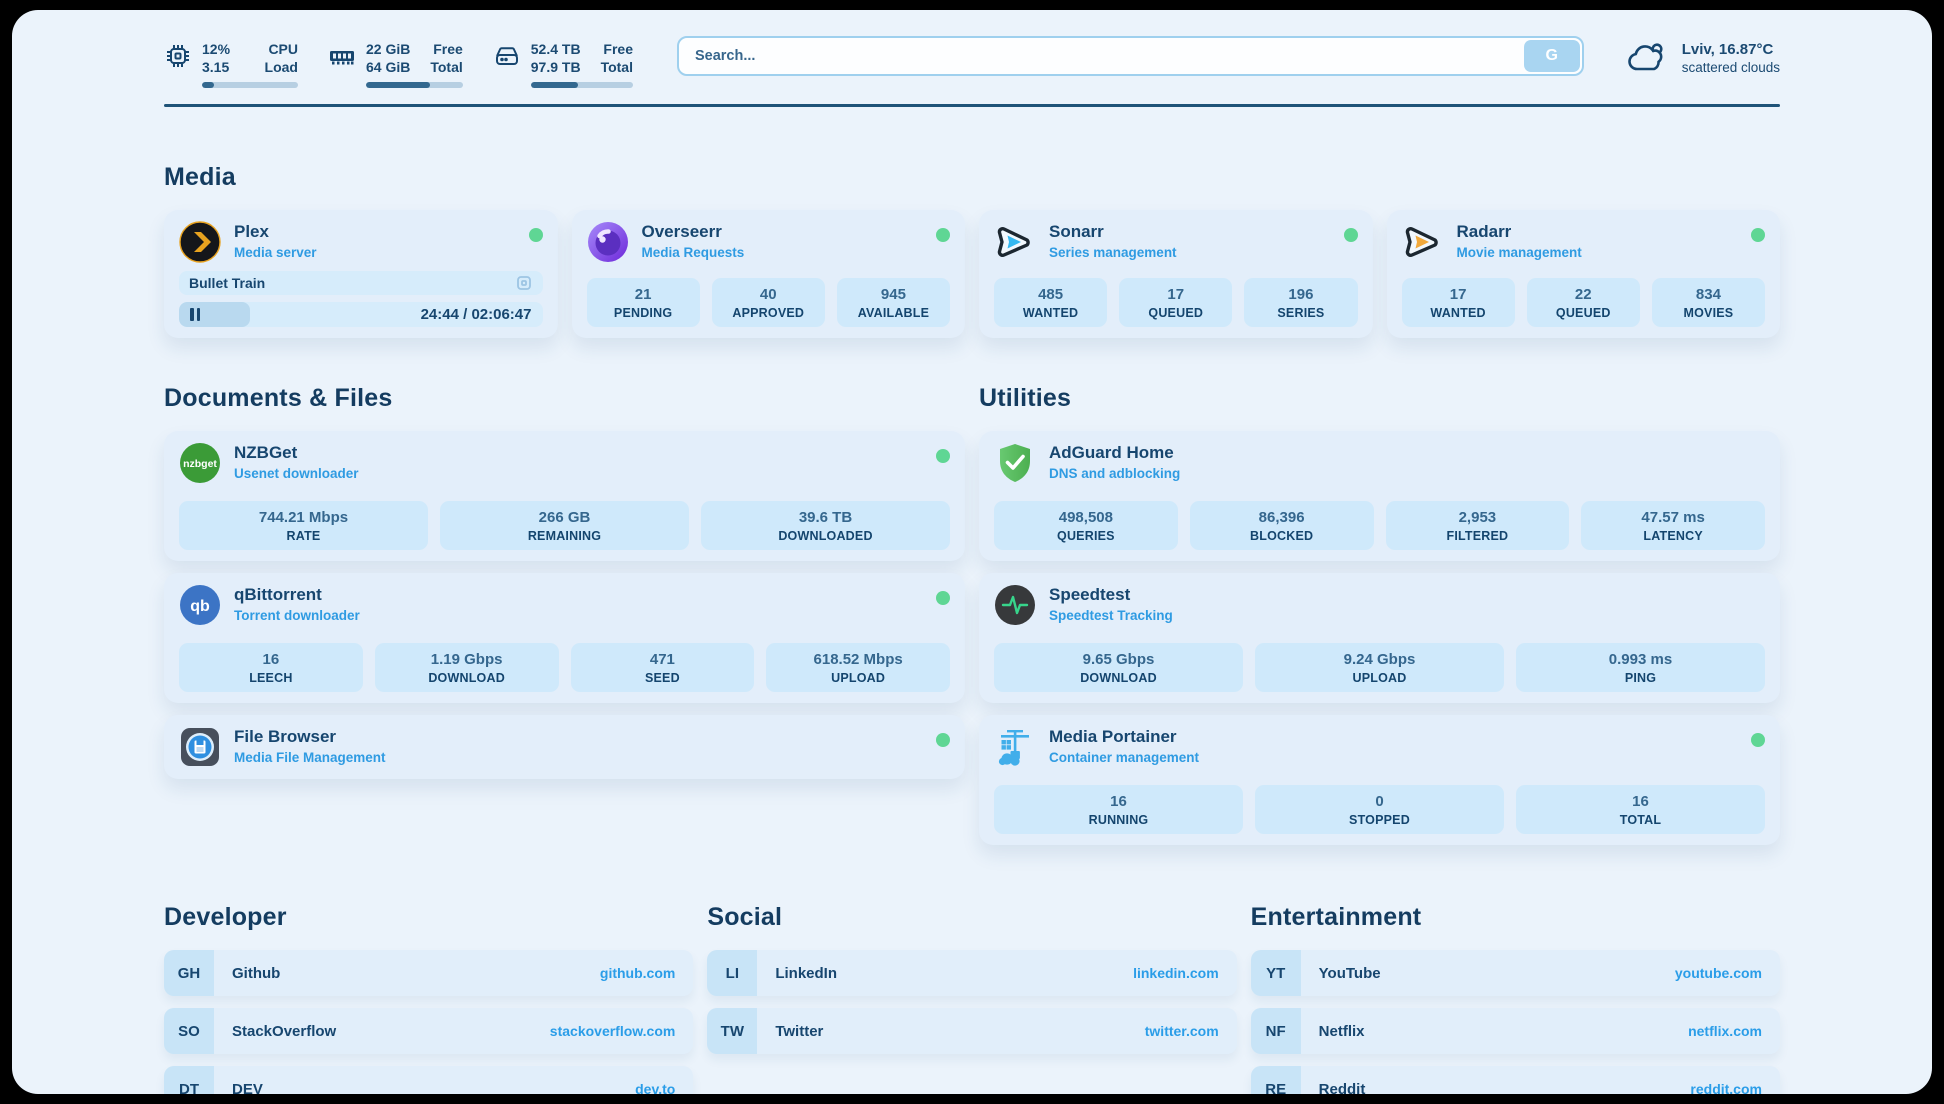 Image resolution: width=1944 pixels, height=1104 pixels. Describe the element at coordinates (637, 973) in the screenshot. I see `link-url: github.com` at that location.